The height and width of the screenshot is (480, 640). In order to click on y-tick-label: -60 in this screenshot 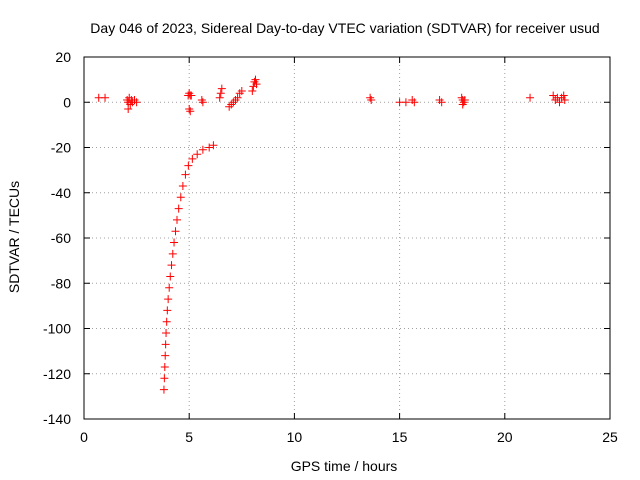, I will do `click(61, 238)`.